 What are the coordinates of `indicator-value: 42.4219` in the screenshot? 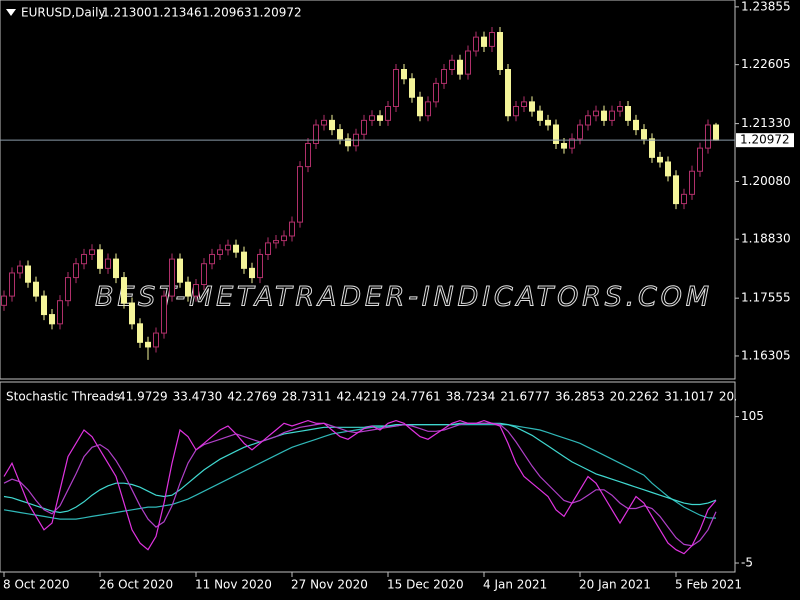 It's located at (362, 397).